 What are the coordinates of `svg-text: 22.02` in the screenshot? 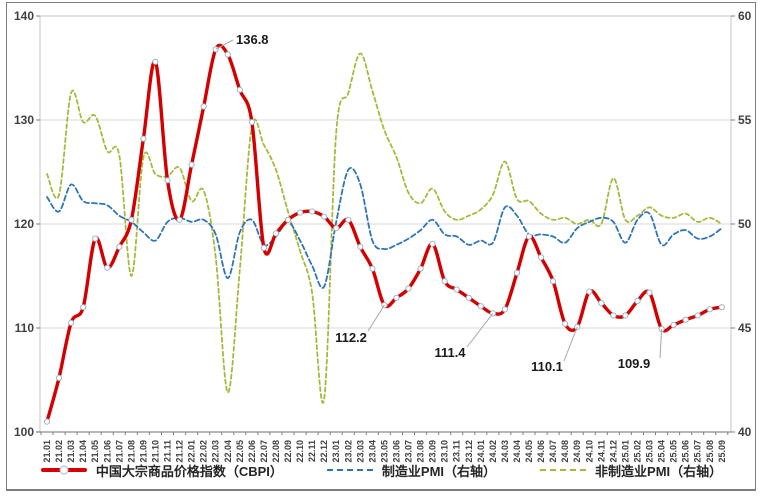 It's located at (204, 451).